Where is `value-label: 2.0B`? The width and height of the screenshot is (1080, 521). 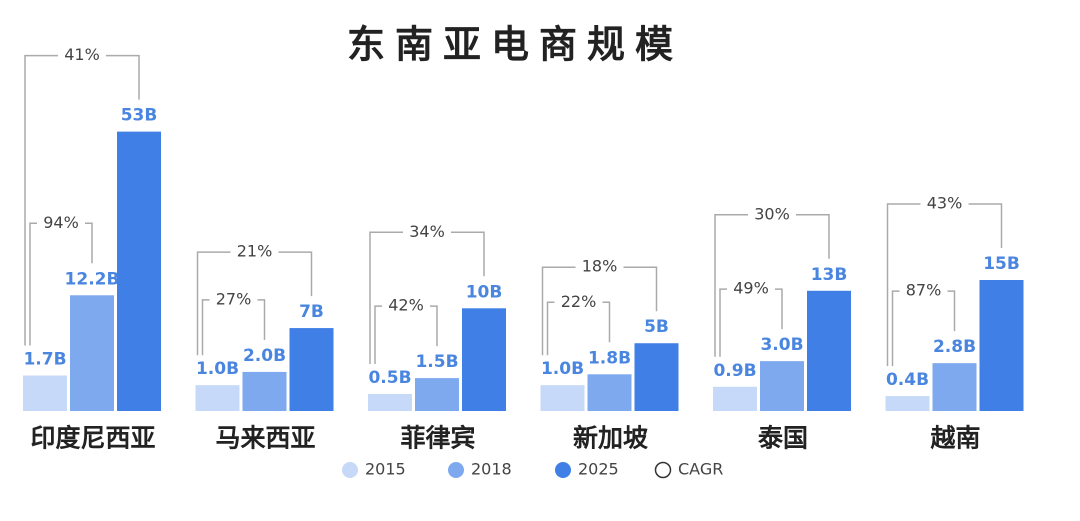
value-label: 2.0B is located at coordinates (264, 356).